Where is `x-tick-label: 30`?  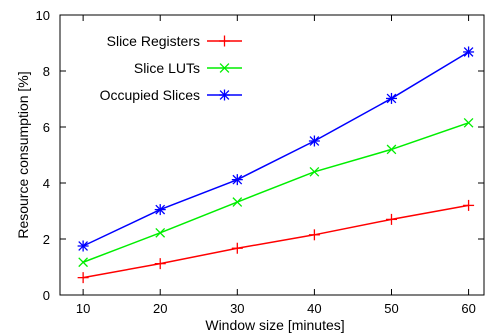
x-tick-label: 30 is located at coordinates (237, 308).